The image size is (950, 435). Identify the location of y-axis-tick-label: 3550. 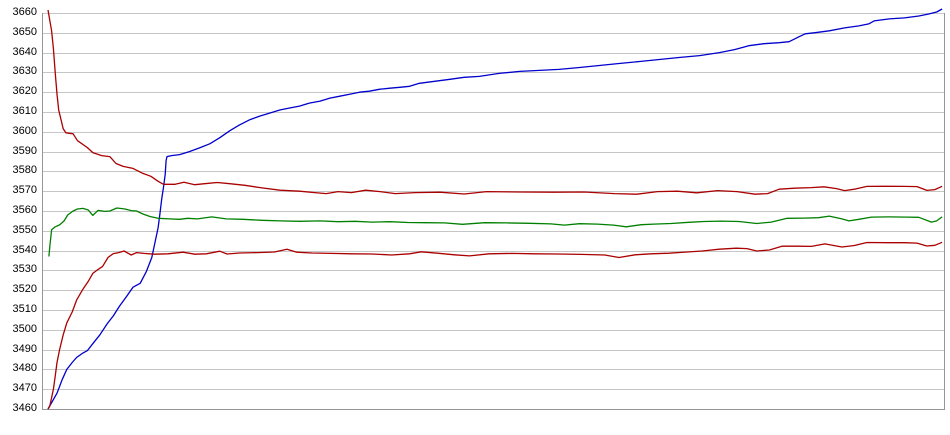
(24, 229).